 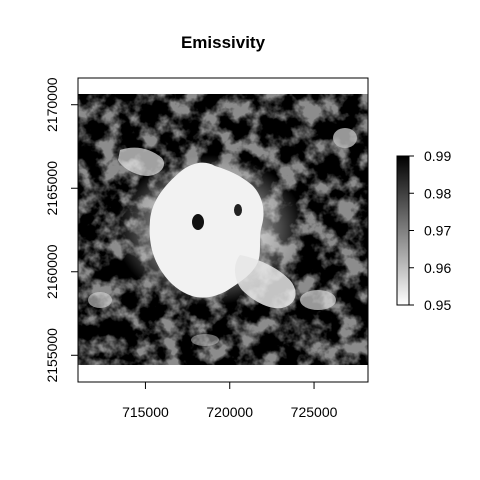 I want to click on colorbar-tick-label: 0.96, so click(x=437, y=268).